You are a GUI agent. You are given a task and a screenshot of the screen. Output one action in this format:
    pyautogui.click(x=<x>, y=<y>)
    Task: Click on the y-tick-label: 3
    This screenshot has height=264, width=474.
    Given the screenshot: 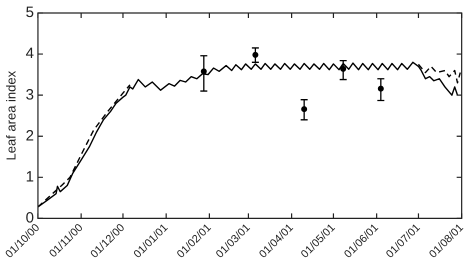 What is the action you would take?
    pyautogui.click(x=30, y=95)
    